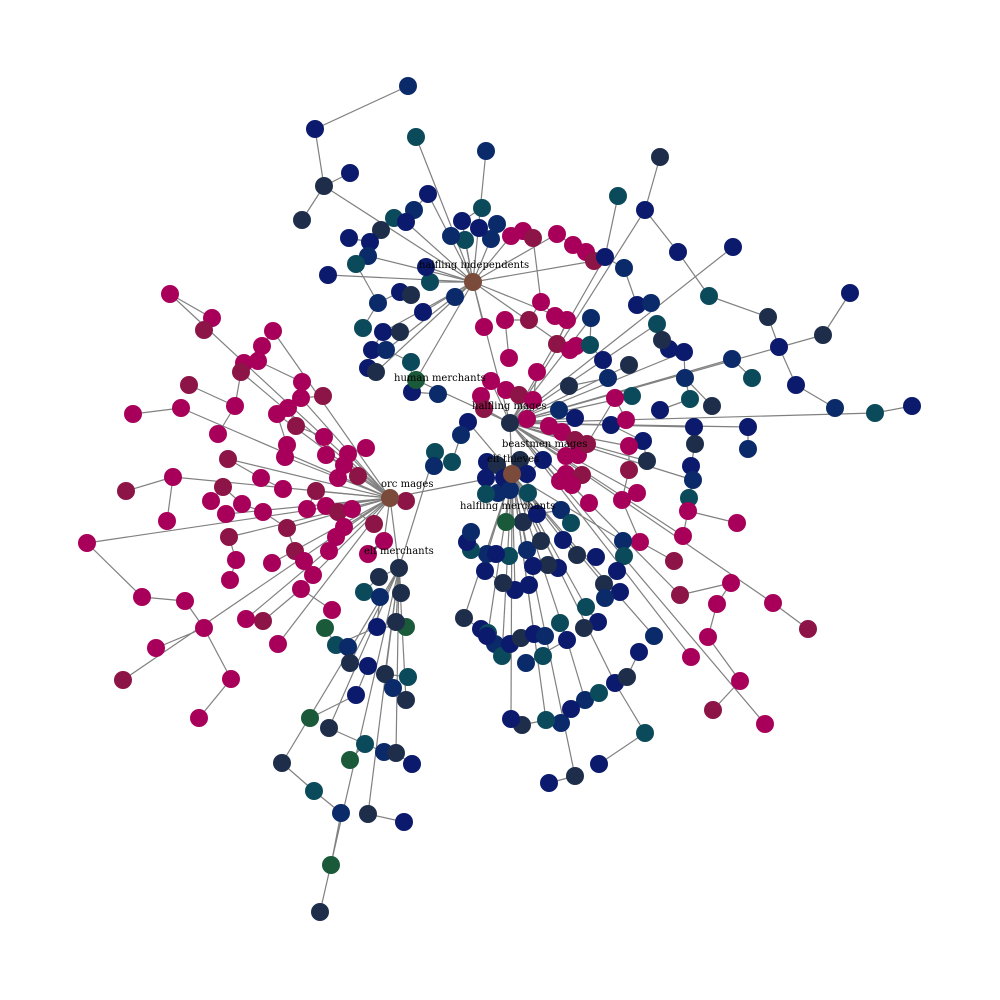 The height and width of the screenshot is (1000, 1000). What do you see at coordinates (513, 459) in the screenshot?
I see `label-elf-thieves: elf thieves` at bounding box center [513, 459].